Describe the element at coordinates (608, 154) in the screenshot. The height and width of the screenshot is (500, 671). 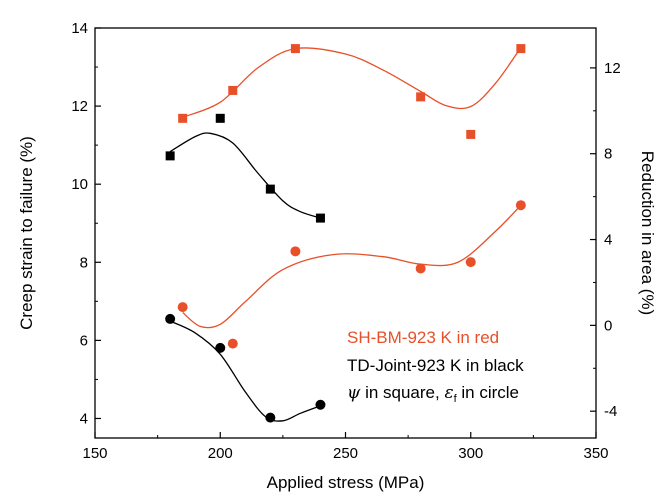
I see `y-right-tick-label: 8` at that location.